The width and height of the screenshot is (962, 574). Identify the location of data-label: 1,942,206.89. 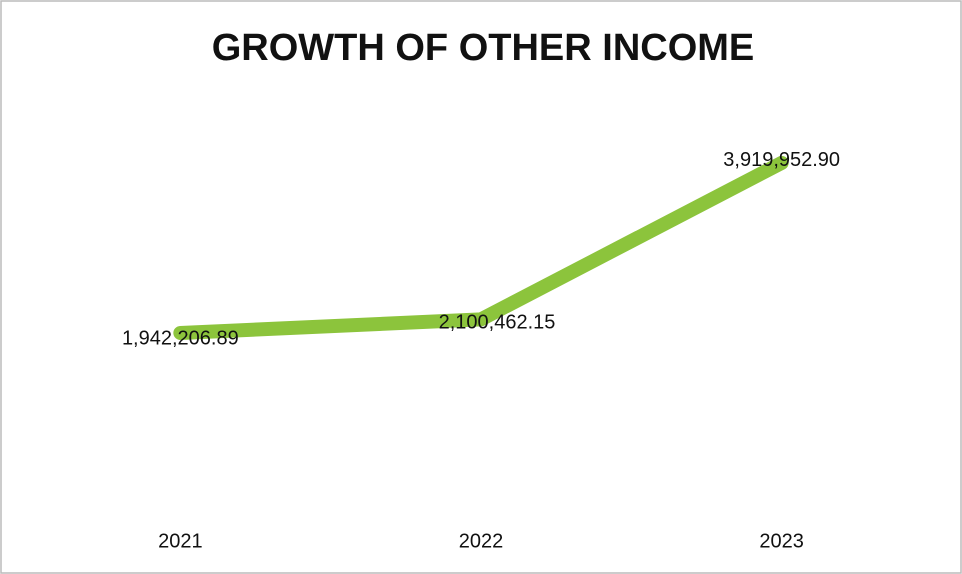
(180, 338).